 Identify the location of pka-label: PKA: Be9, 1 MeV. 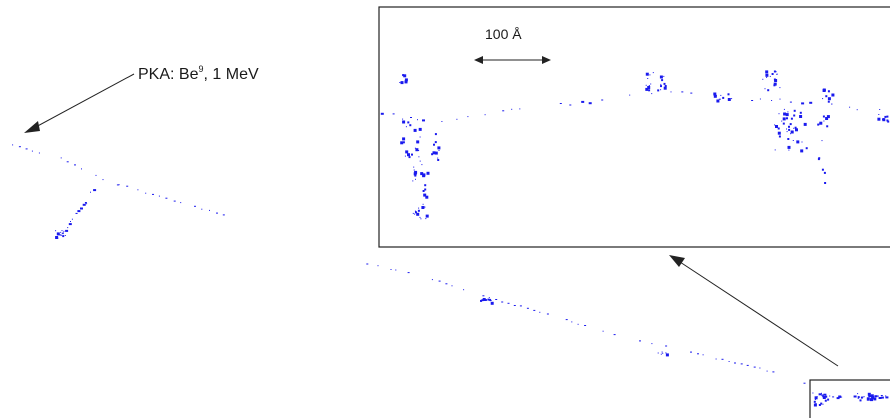
(198, 73).